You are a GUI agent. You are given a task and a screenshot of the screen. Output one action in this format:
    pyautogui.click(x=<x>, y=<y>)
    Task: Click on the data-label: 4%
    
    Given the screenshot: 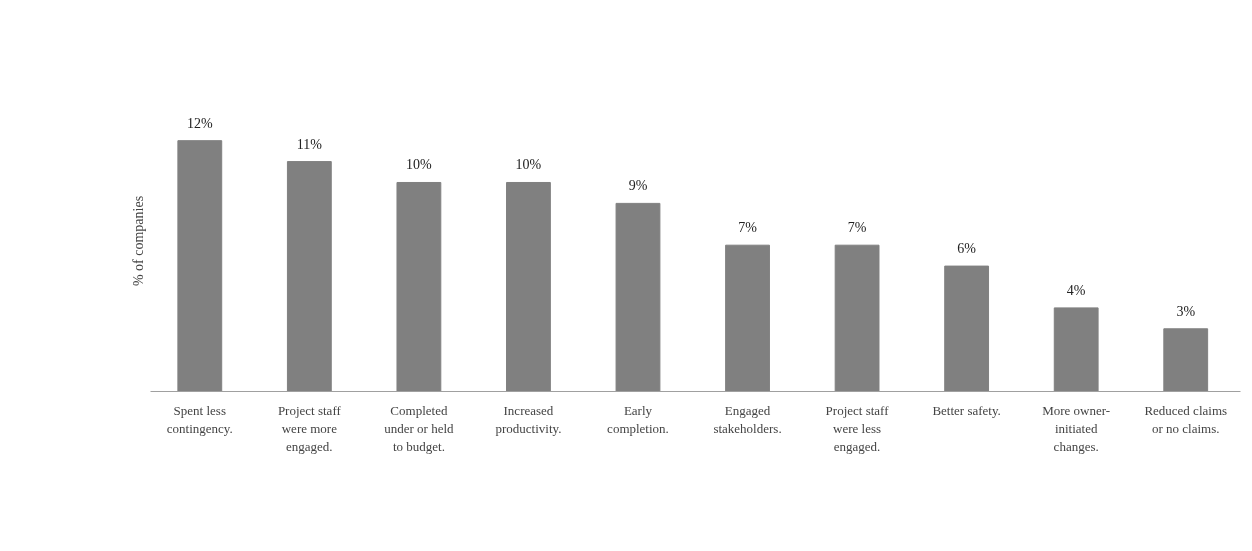 What is the action you would take?
    pyautogui.click(x=1076, y=290)
    